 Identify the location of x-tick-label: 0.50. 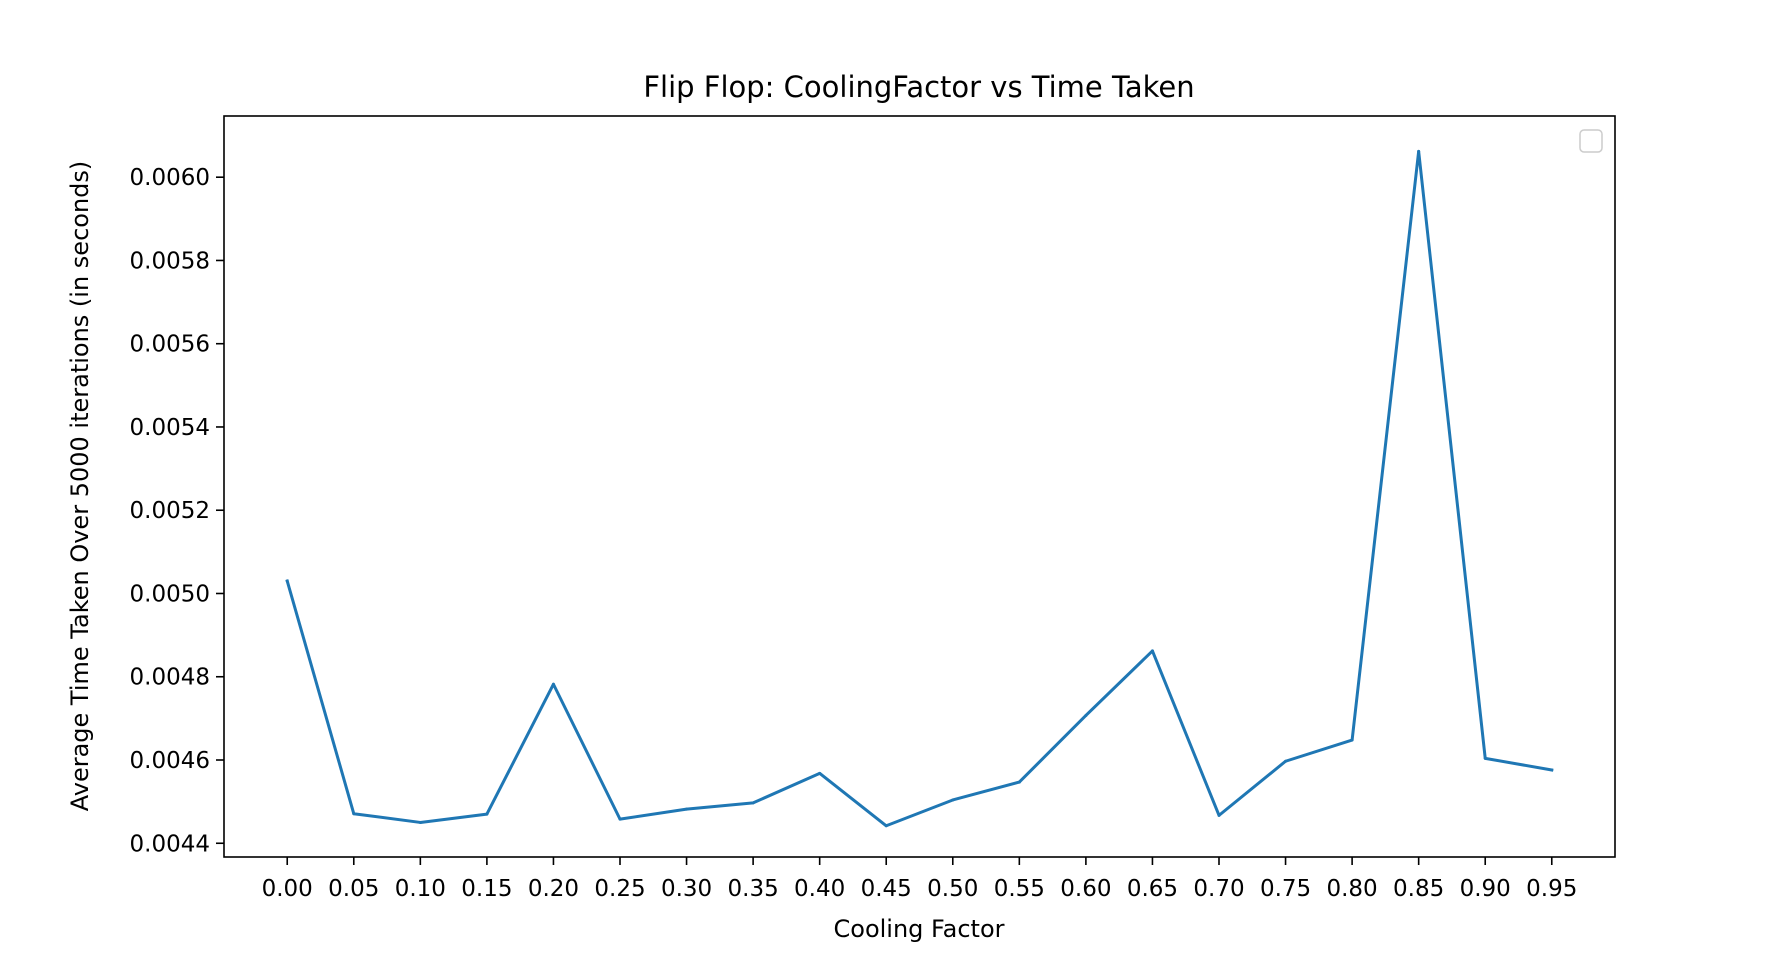
(952, 889).